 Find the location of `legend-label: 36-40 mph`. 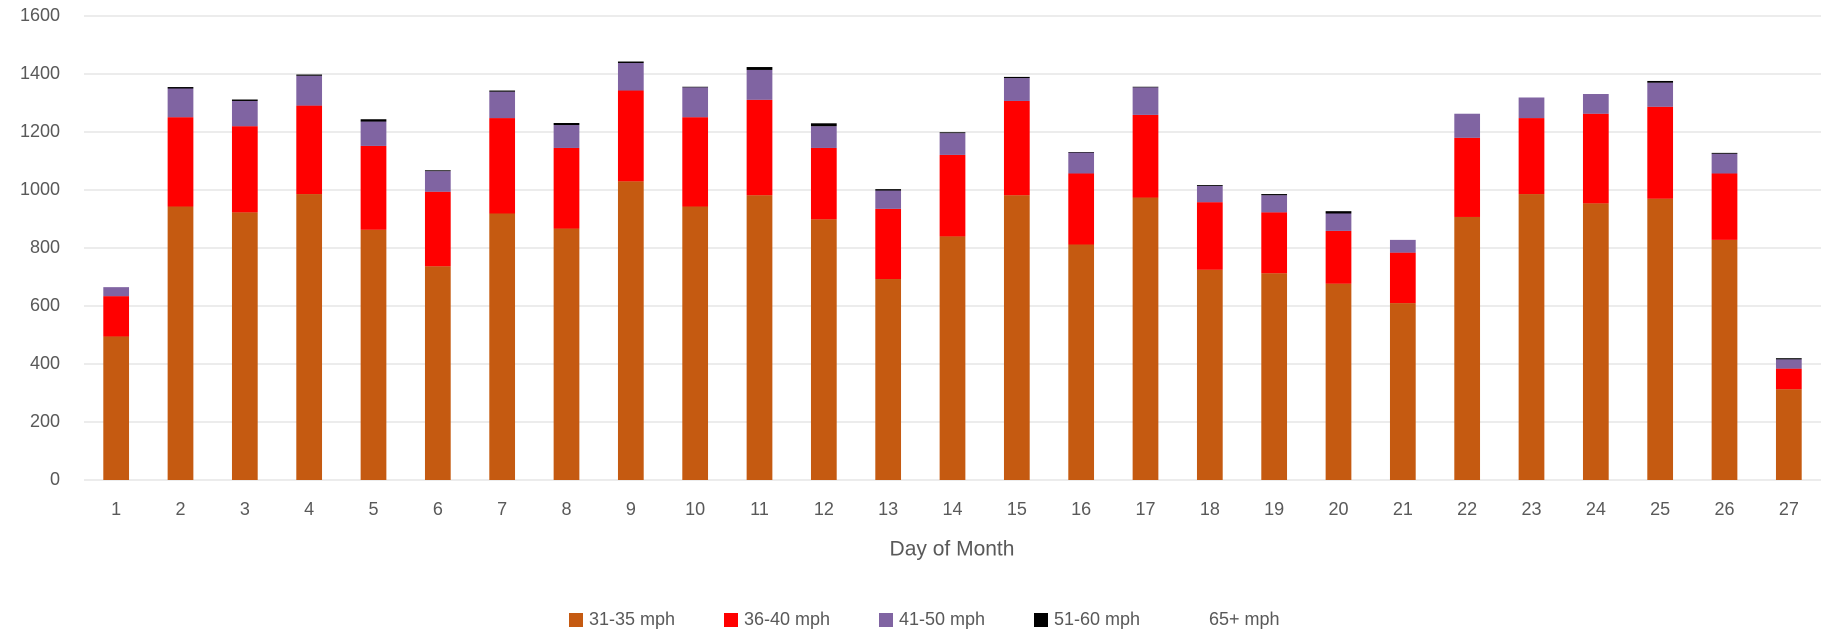

legend-label: 36-40 mph is located at coordinates (787, 619).